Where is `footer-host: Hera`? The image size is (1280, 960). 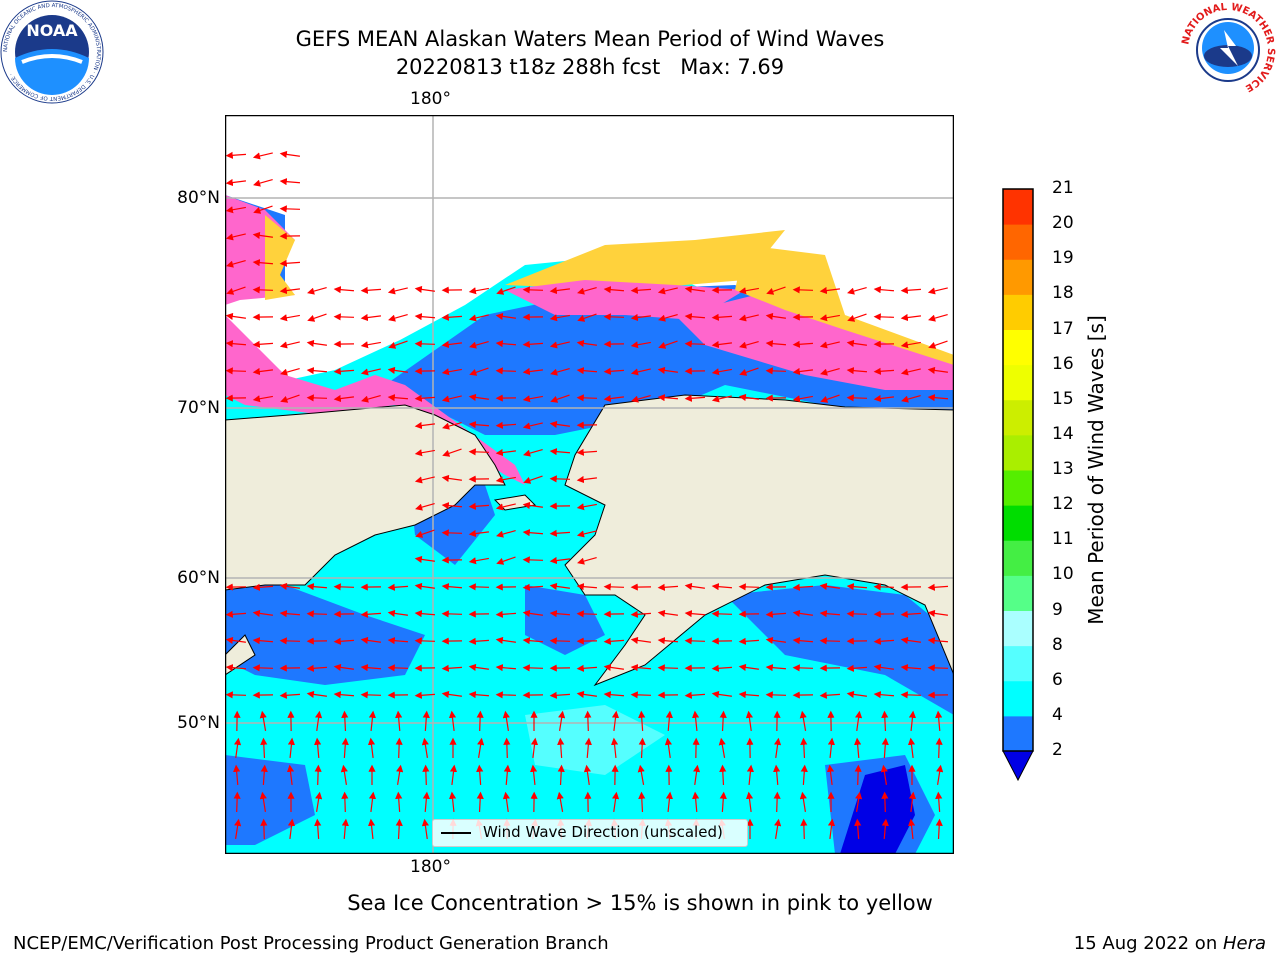 footer-host: Hera is located at coordinates (1244, 943).